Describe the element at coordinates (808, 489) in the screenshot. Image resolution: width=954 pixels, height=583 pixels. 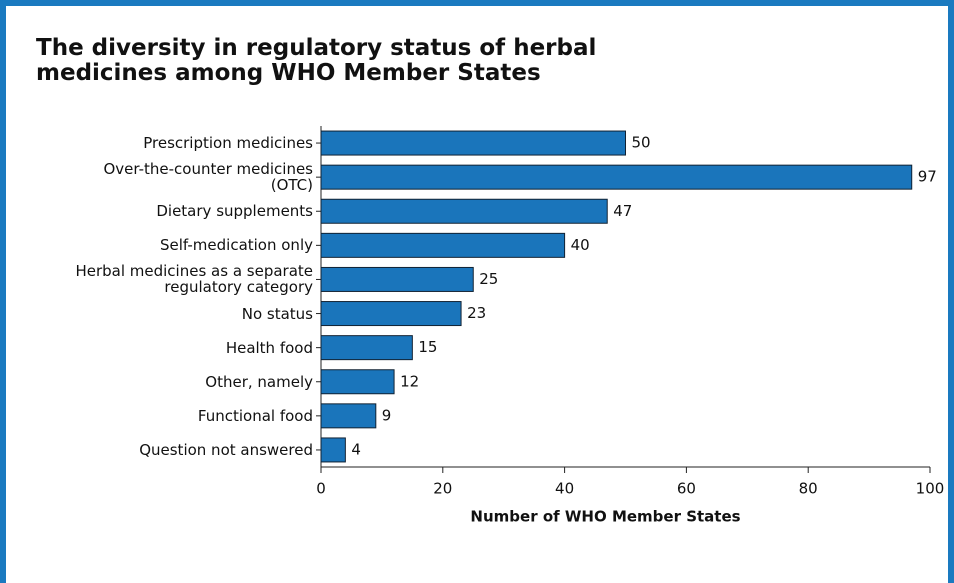
I see `x-tick-label: 80` at that location.